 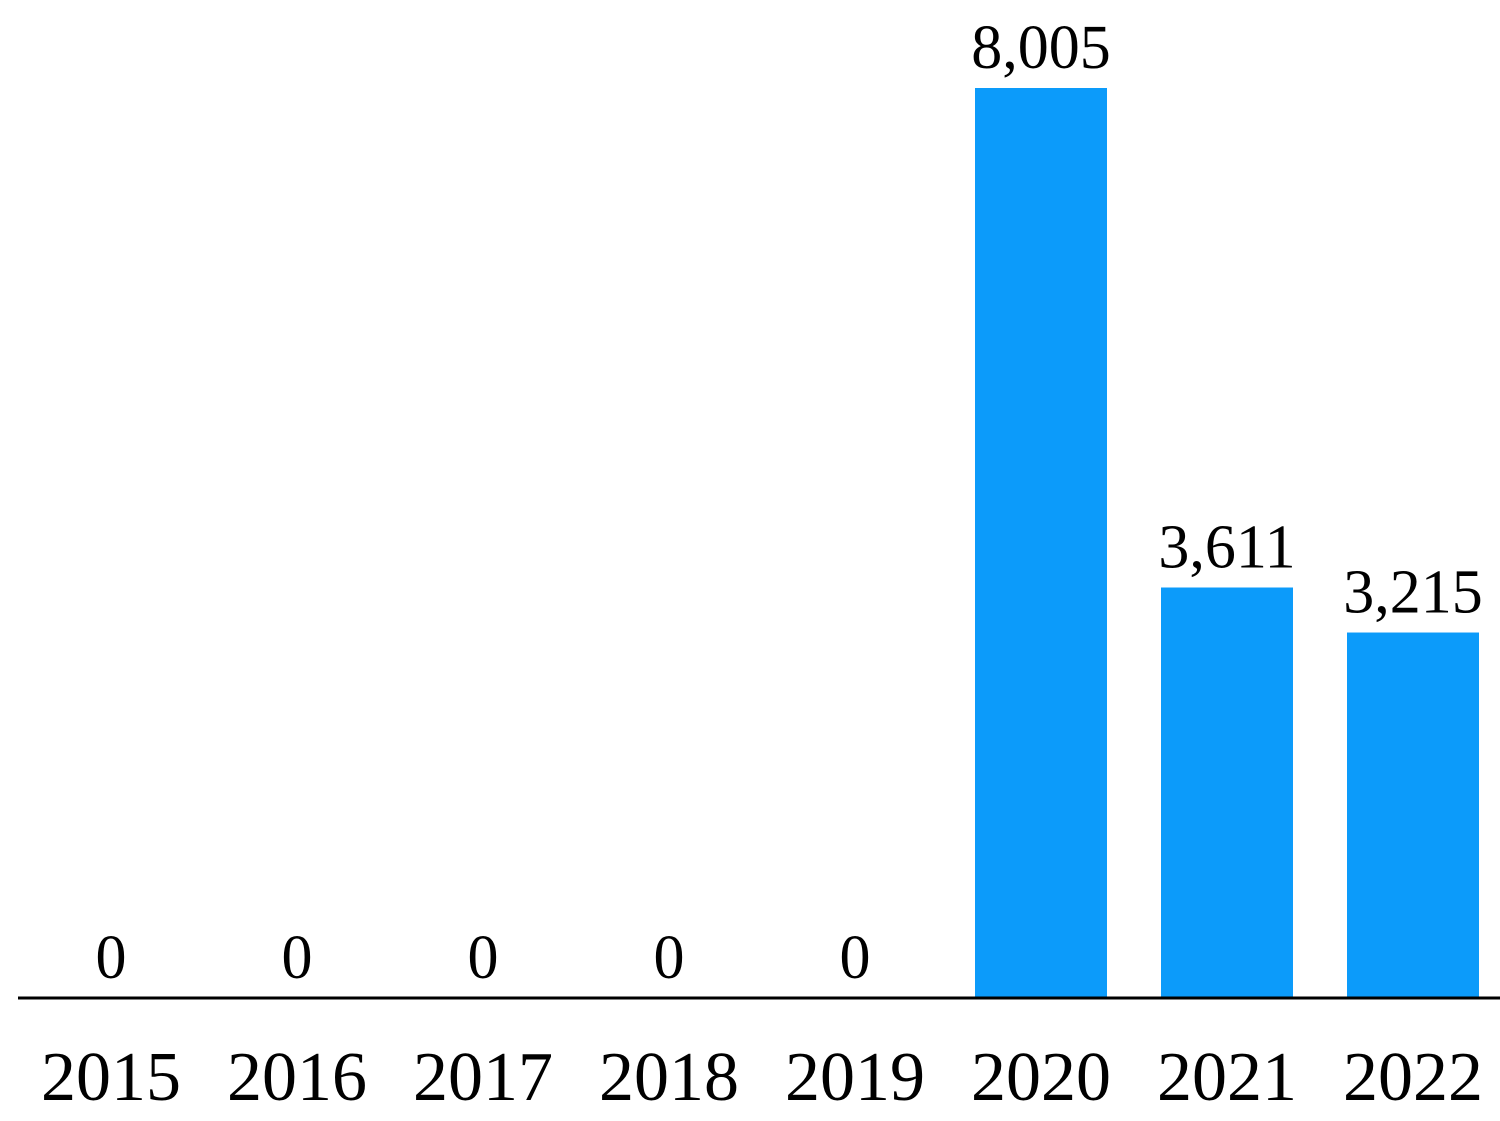 I want to click on x-tick-label-2015: 2015, so click(x=111, y=1077).